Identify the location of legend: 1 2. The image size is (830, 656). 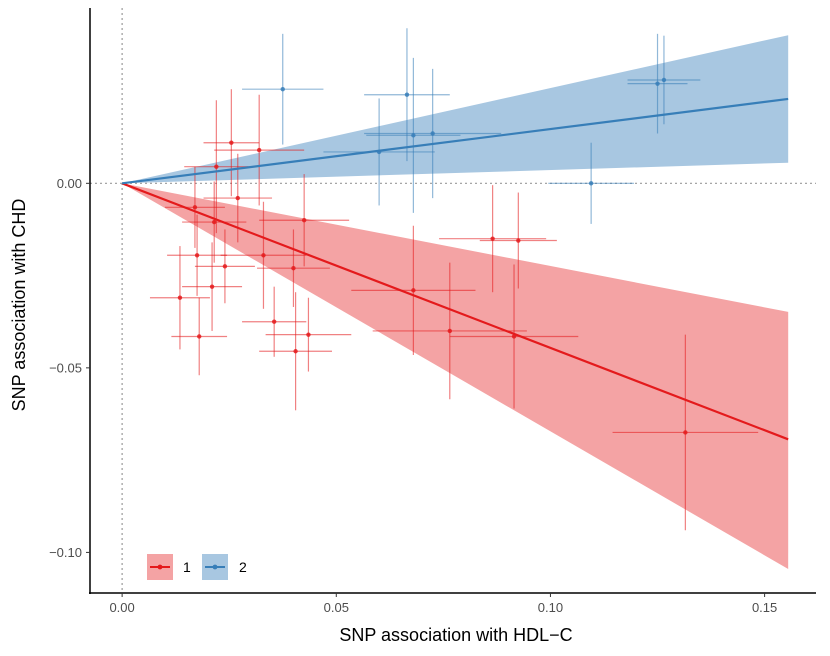
(197, 567).